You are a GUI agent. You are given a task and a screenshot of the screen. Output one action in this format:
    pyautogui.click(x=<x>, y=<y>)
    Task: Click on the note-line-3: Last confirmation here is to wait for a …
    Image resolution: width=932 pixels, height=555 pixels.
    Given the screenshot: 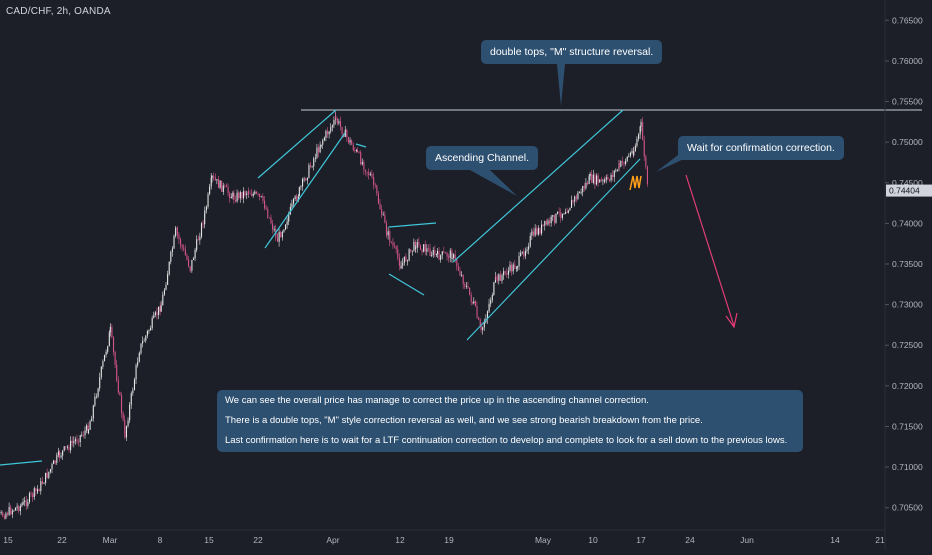 What is the action you would take?
    pyautogui.click(x=510, y=441)
    